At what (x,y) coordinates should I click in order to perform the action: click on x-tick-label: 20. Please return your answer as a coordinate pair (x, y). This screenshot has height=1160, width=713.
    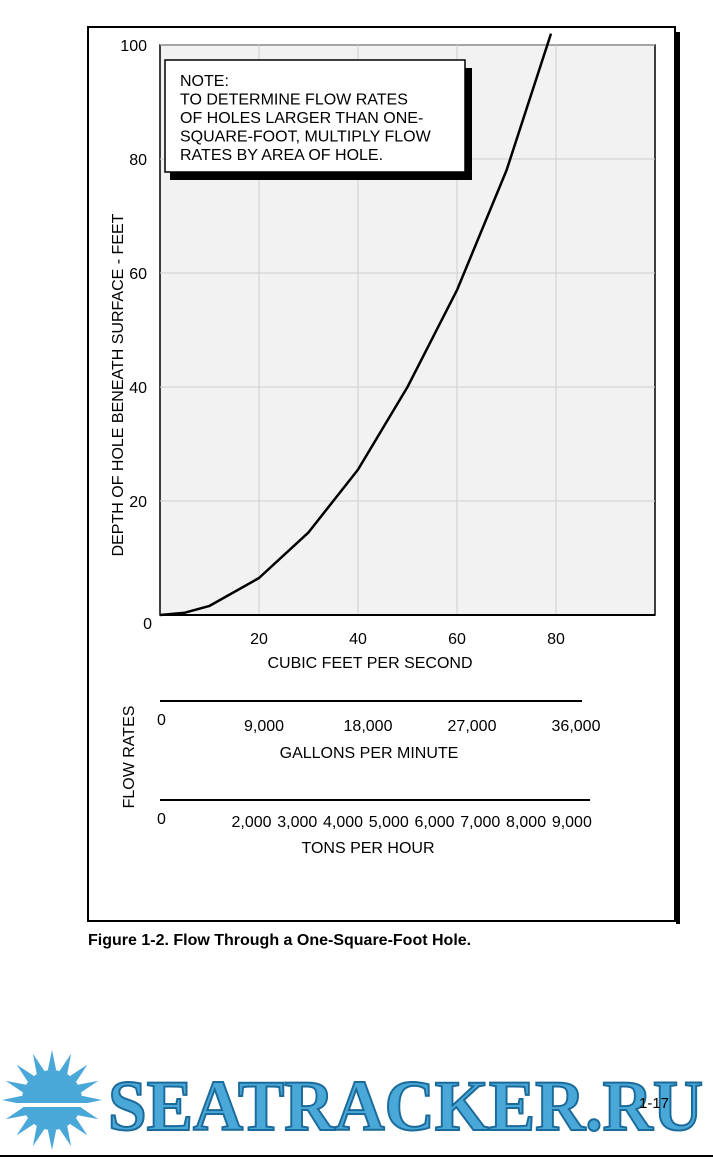
    Looking at the image, I should click on (259, 639).